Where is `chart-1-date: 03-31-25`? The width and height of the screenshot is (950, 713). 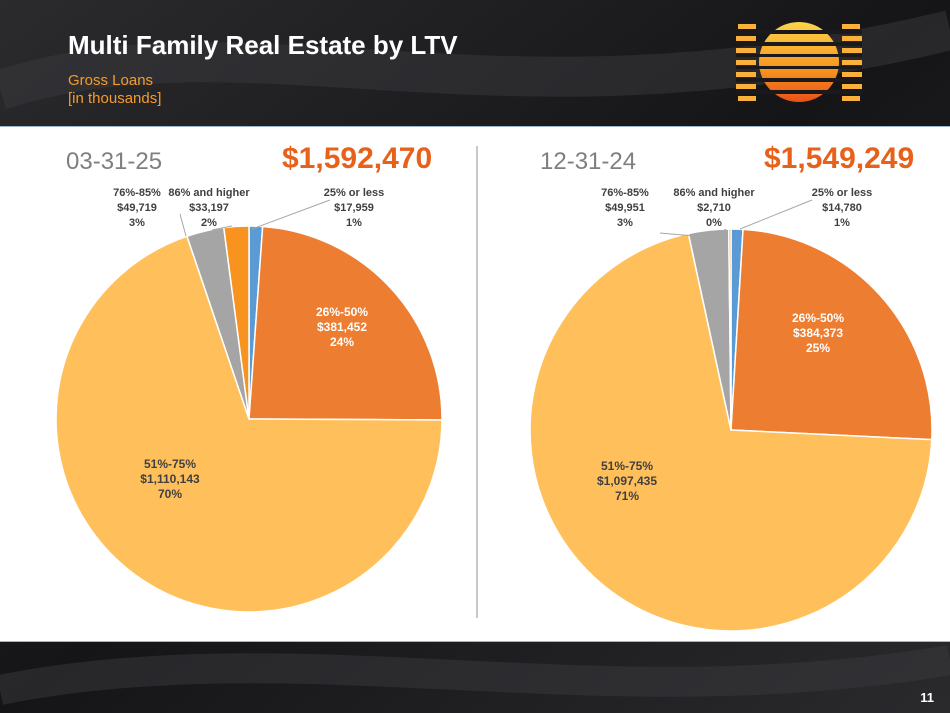 chart-1-date: 03-31-25 is located at coordinates (114, 161).